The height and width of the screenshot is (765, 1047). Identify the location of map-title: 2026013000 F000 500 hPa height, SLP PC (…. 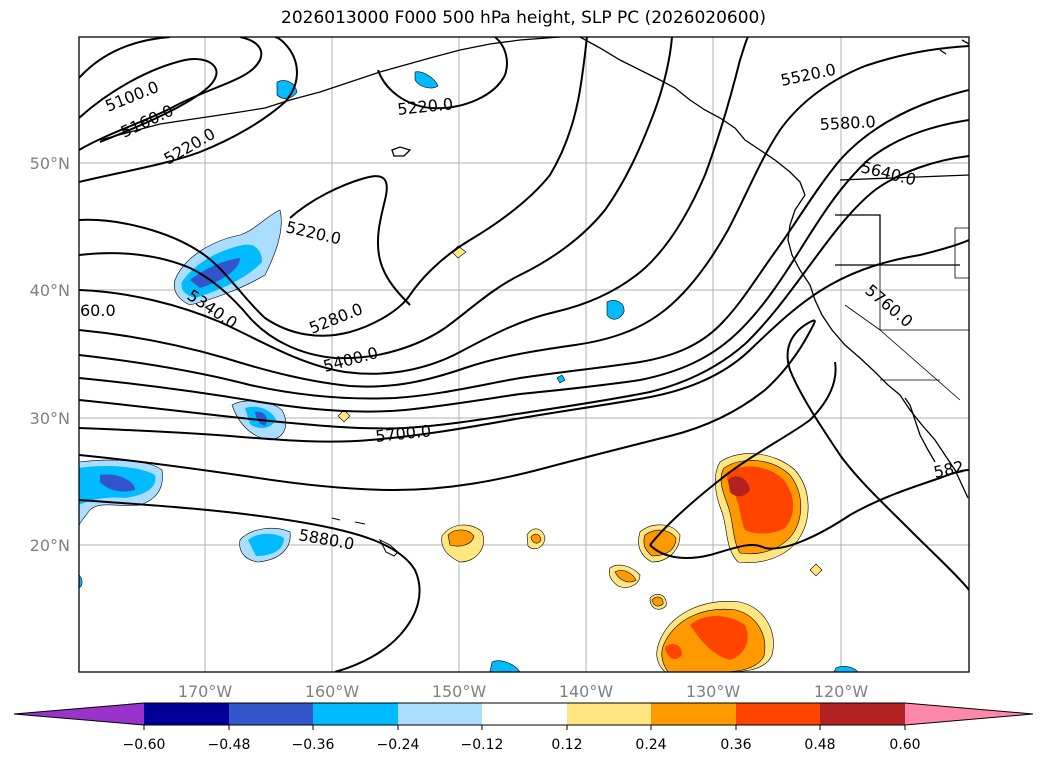
(523, 18).